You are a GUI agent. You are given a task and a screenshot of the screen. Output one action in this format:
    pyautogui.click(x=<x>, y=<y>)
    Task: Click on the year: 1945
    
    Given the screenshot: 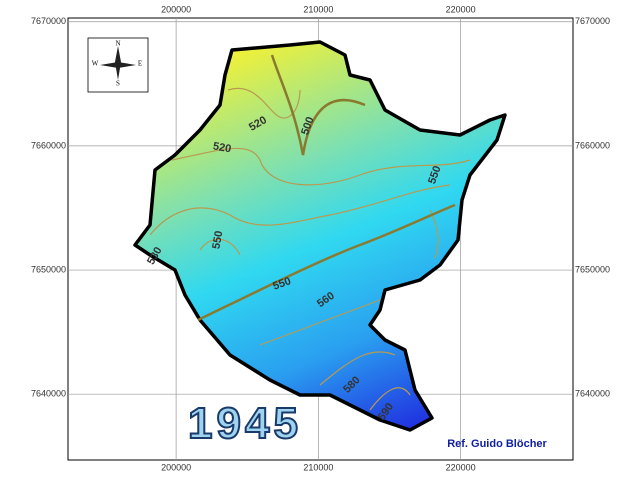 What is the action you would take?
    pyautogui.click(x=245, y=423)
    